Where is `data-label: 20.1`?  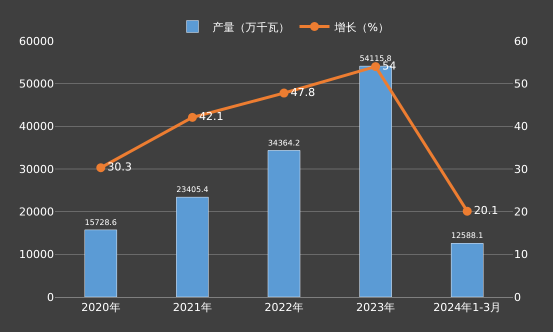 data-label: 20.1 is located at coordinates (486, 210).